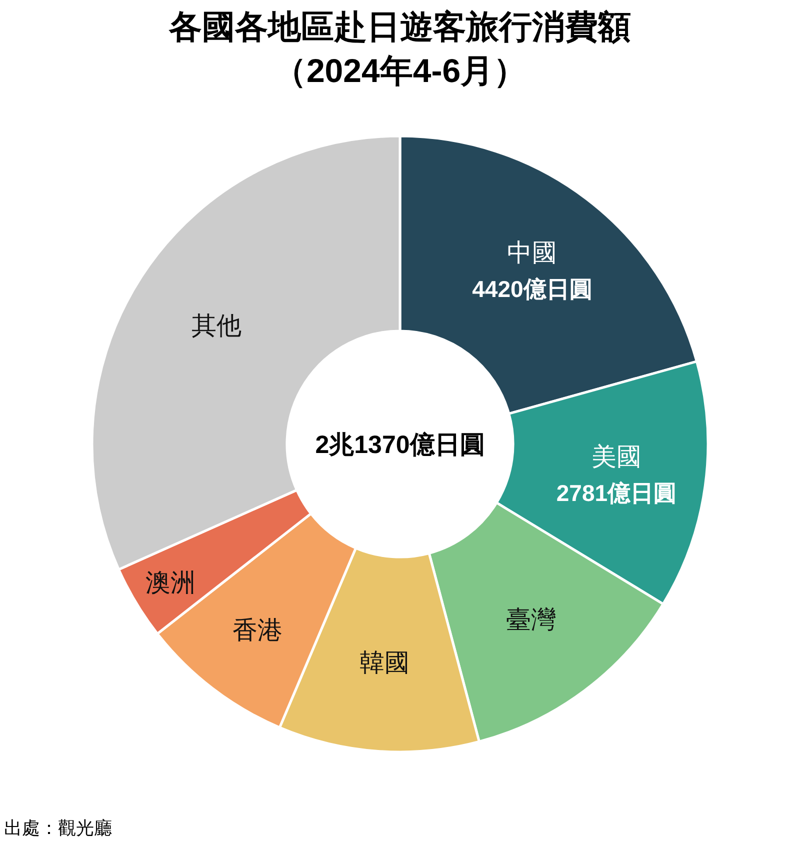 This screenshot has width=800, height=846. I want to click on data-label: 4420億日圓, so click(532, 289).